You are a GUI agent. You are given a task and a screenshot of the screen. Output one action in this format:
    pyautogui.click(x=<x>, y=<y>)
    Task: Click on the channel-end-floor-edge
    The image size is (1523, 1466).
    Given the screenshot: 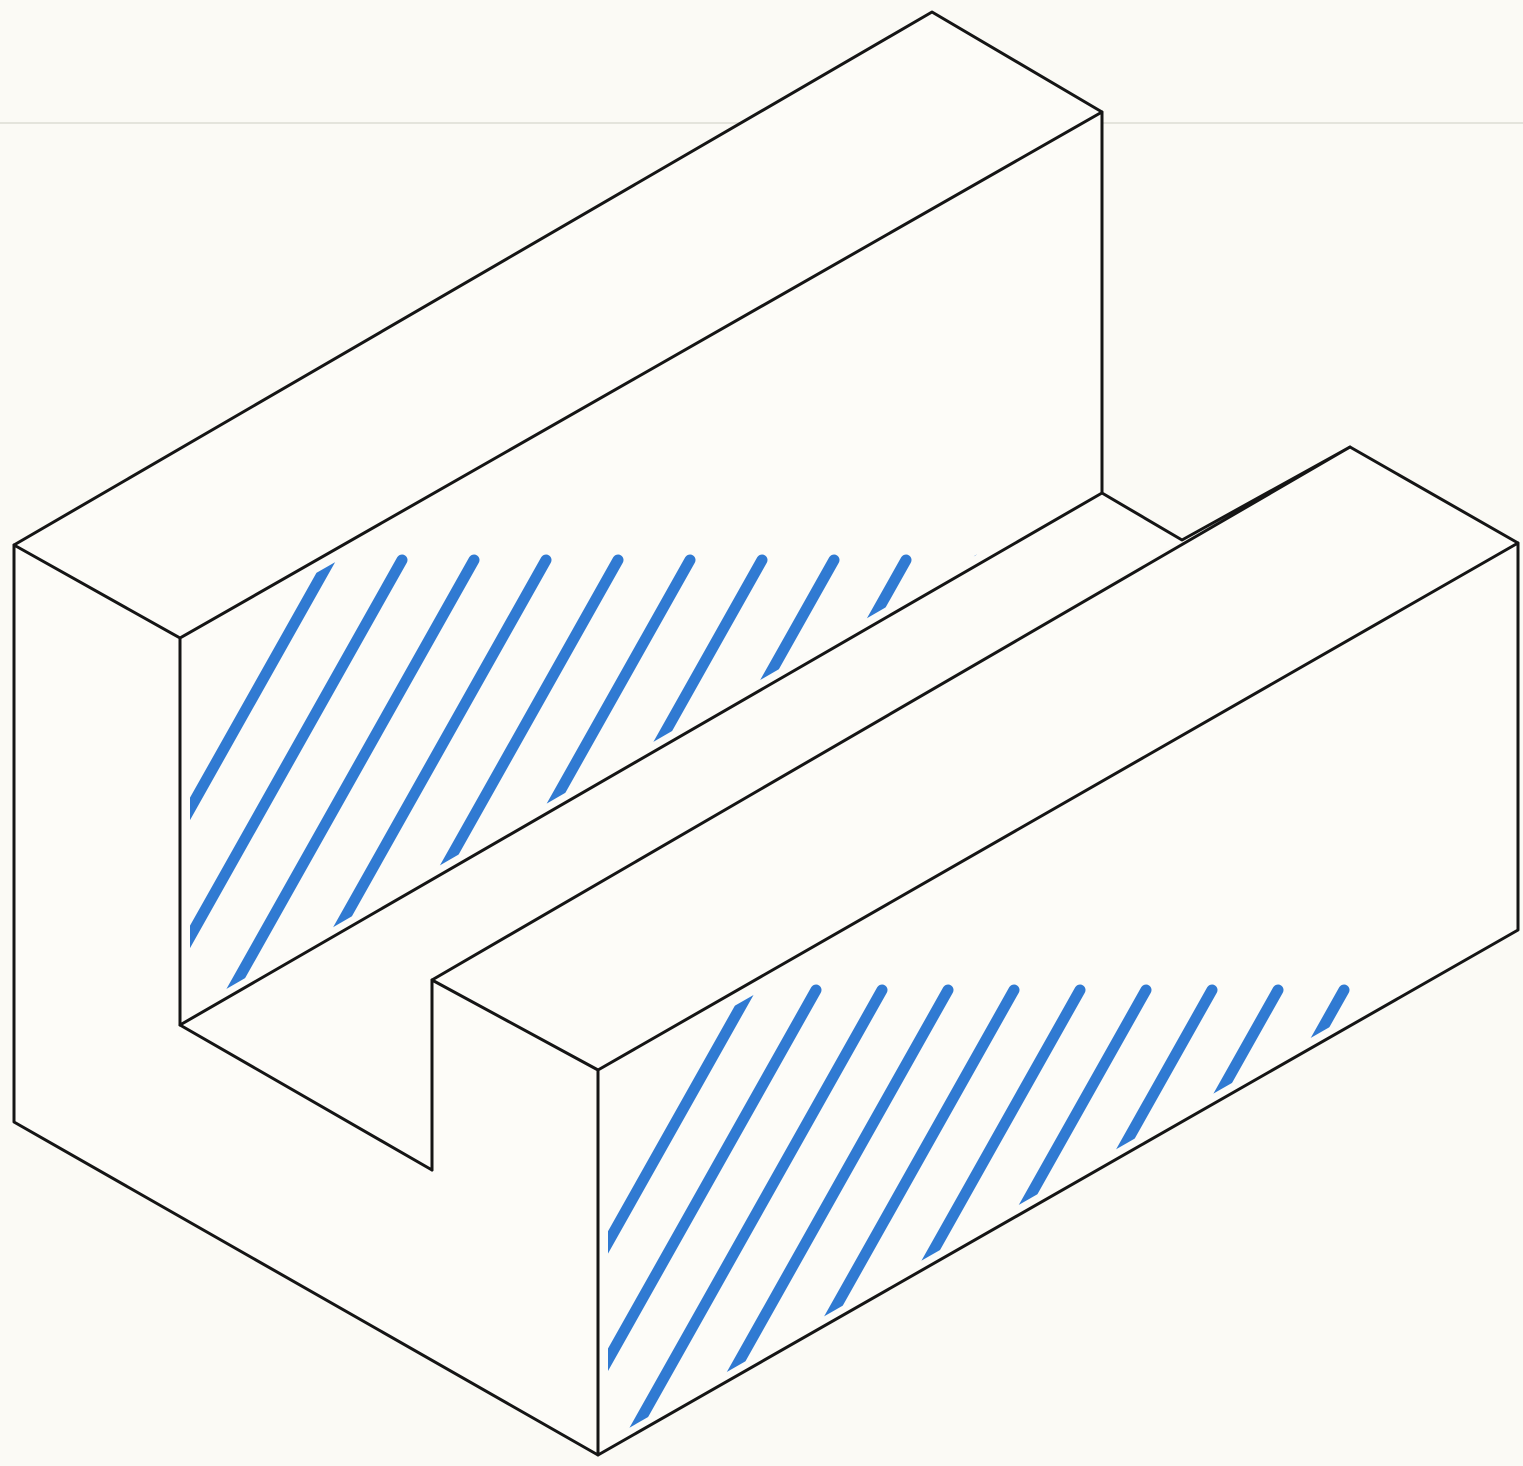 What is the action you would take?
    pyautogui.click(x=306, y=1097)
    